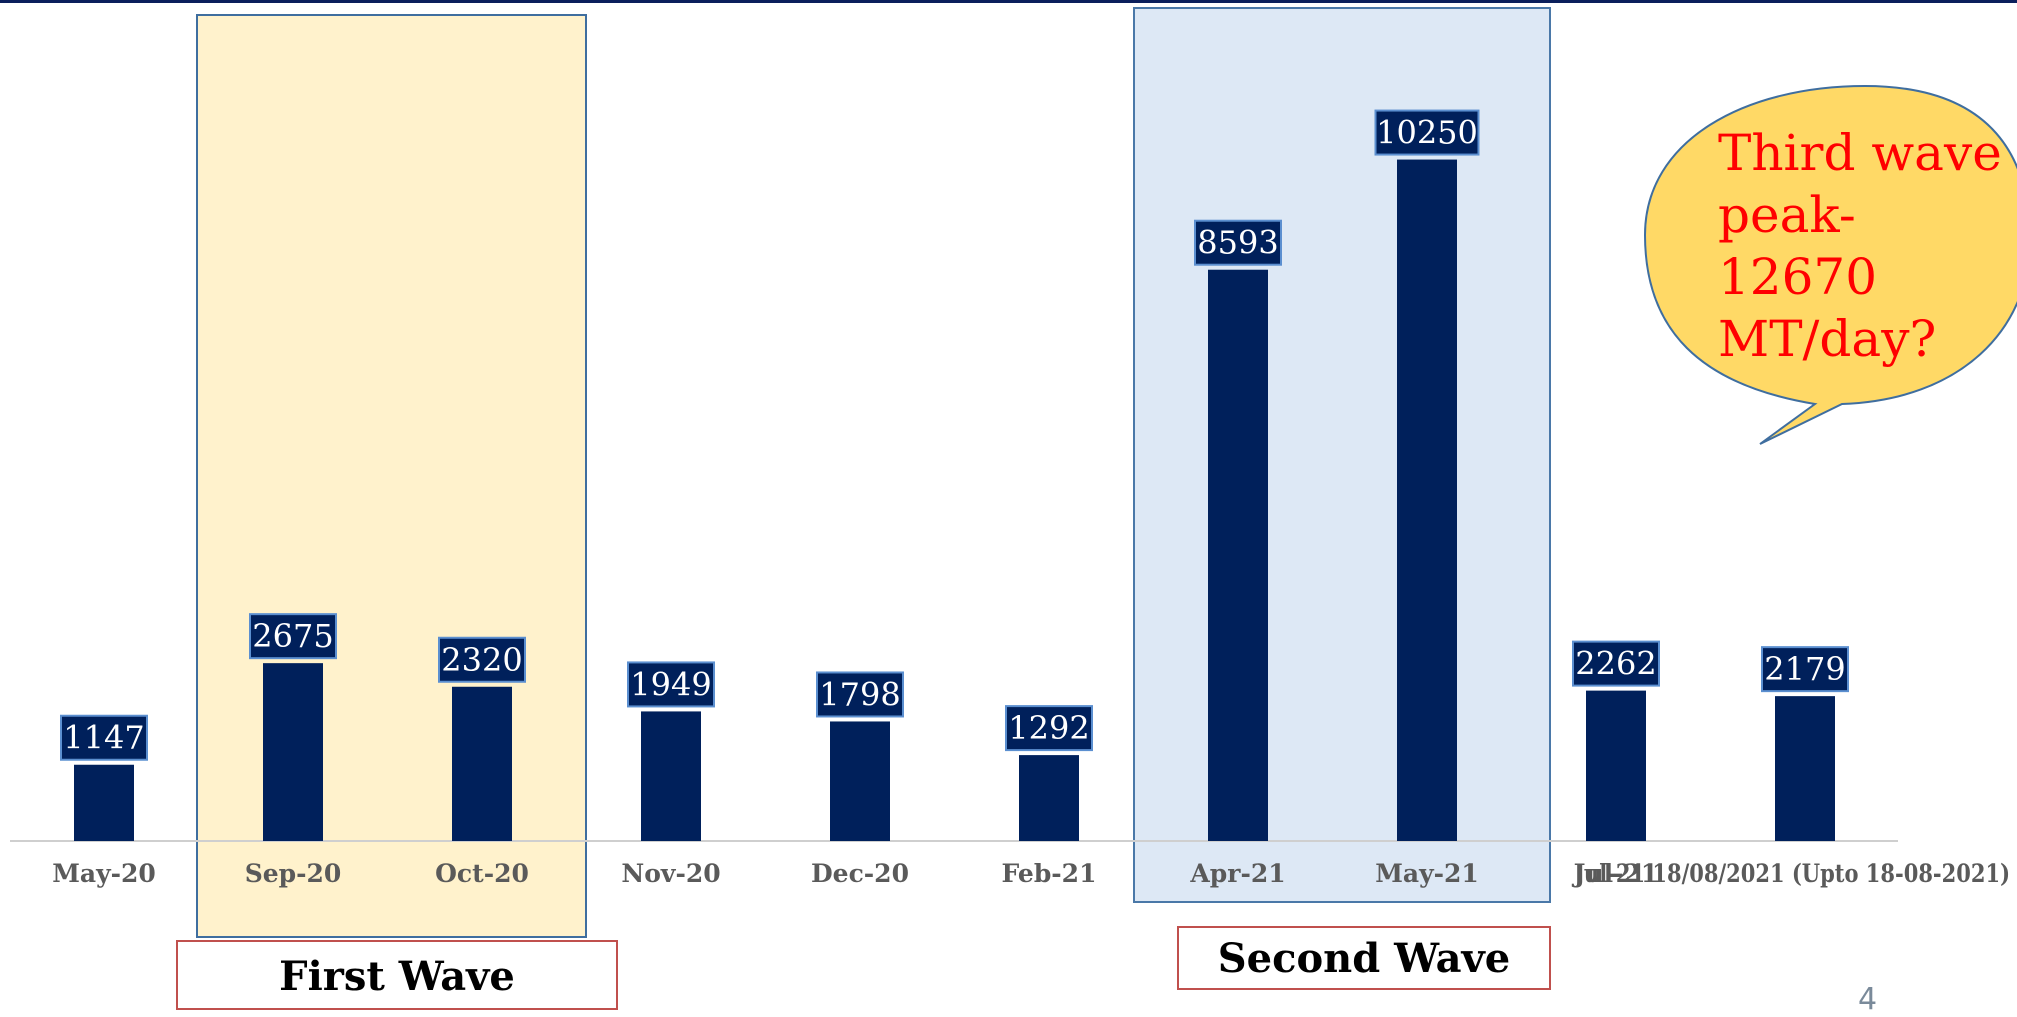  I want to click on x-tick-label-9: Jul-21 18/08/2021 (Upto 18-08-2021), so click(1791, 873).